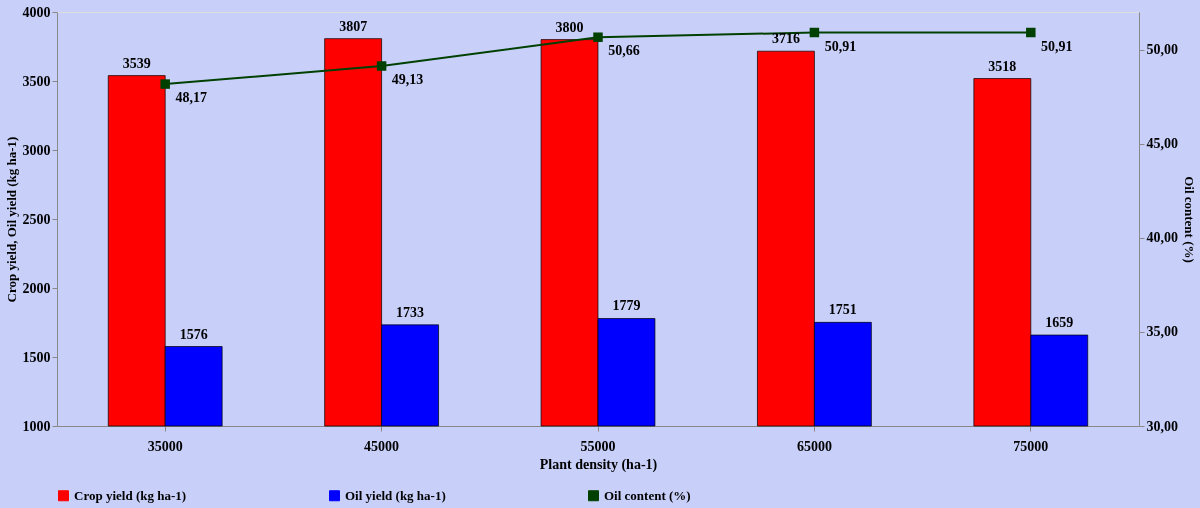 The image size is (1200, 508). I want to click on data-label: 1779, so click(626, 306).